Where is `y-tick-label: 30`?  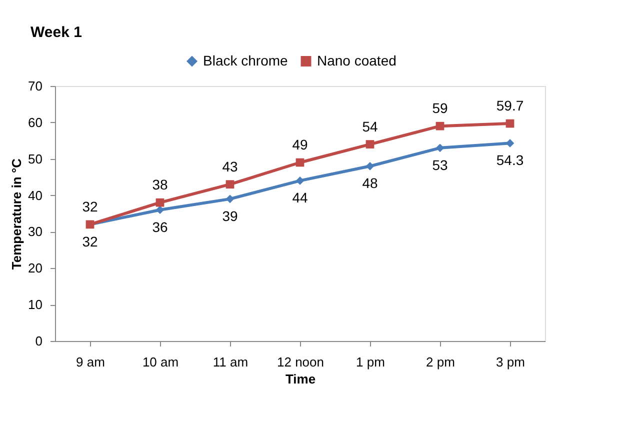
y-tick-label: 30 is located at coordinates (35, 232).